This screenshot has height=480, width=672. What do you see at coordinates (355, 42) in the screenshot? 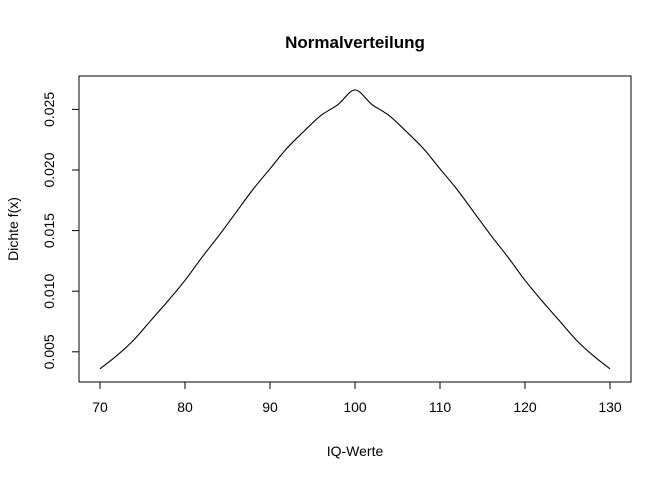
I see `chart-title: Normalverteilung` at bounding box center [355, 42].